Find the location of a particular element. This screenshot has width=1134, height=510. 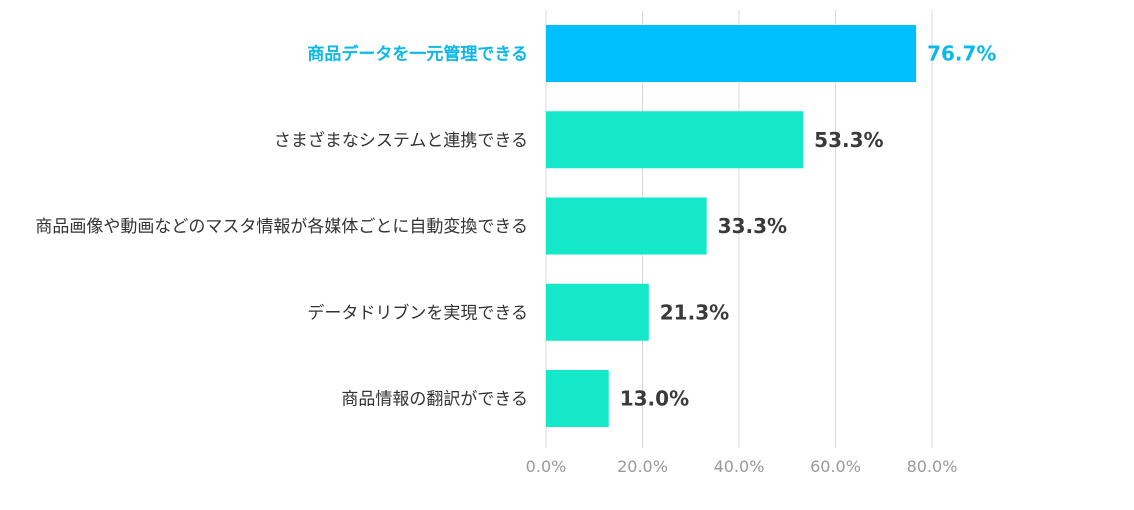

x-tick-label: 40.0% is located at coordinates (739, 466).